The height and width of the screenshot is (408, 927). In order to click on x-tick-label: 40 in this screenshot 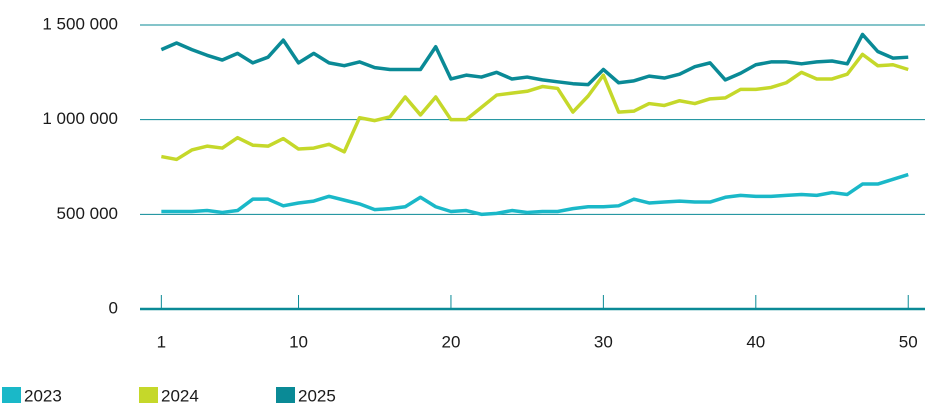, I will do `click(755, 341)`.